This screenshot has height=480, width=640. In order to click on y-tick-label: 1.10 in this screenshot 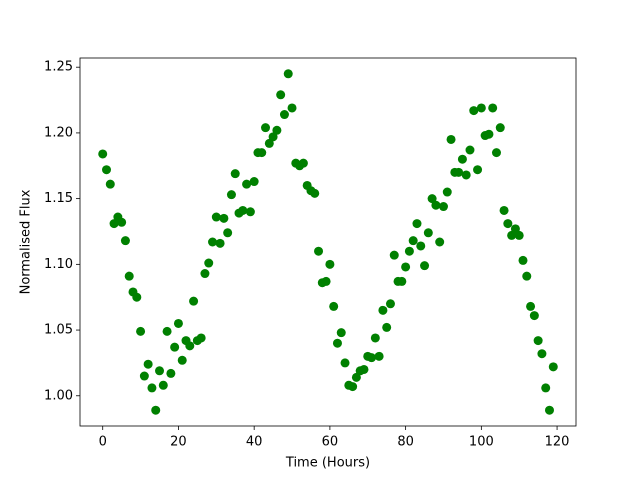, I will do `click(58, 264)`.